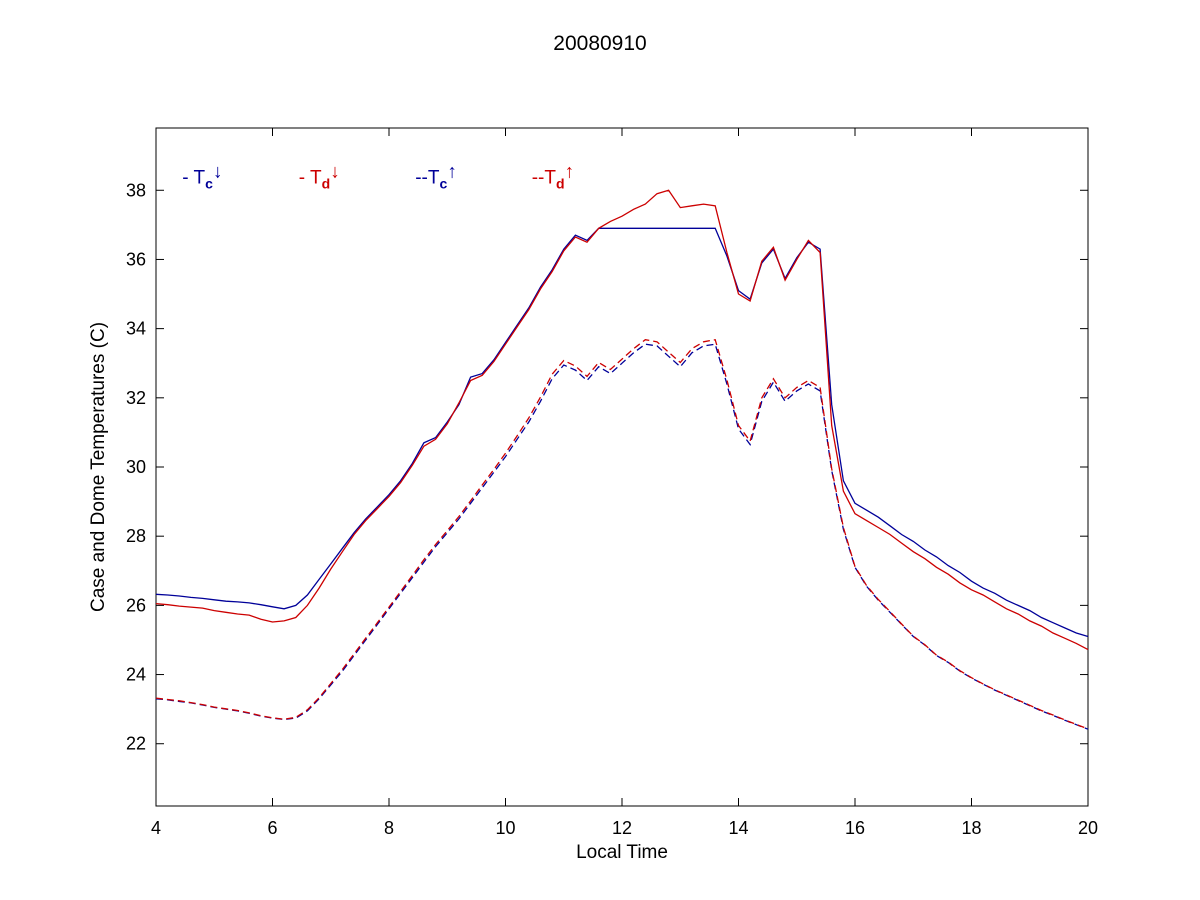  I want to click on x-tick-label: 8, so click(389, 828).